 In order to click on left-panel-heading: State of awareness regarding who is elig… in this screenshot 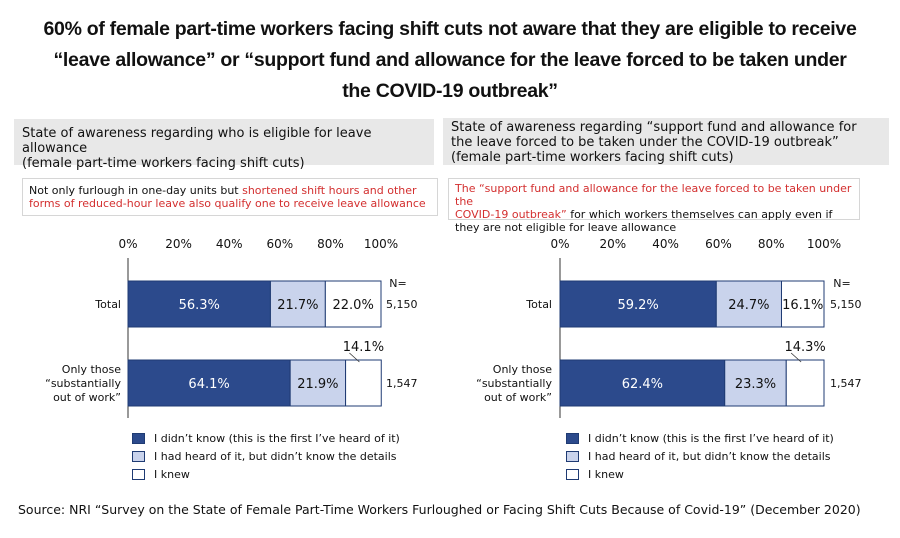, I will do `click(224, 145)`.